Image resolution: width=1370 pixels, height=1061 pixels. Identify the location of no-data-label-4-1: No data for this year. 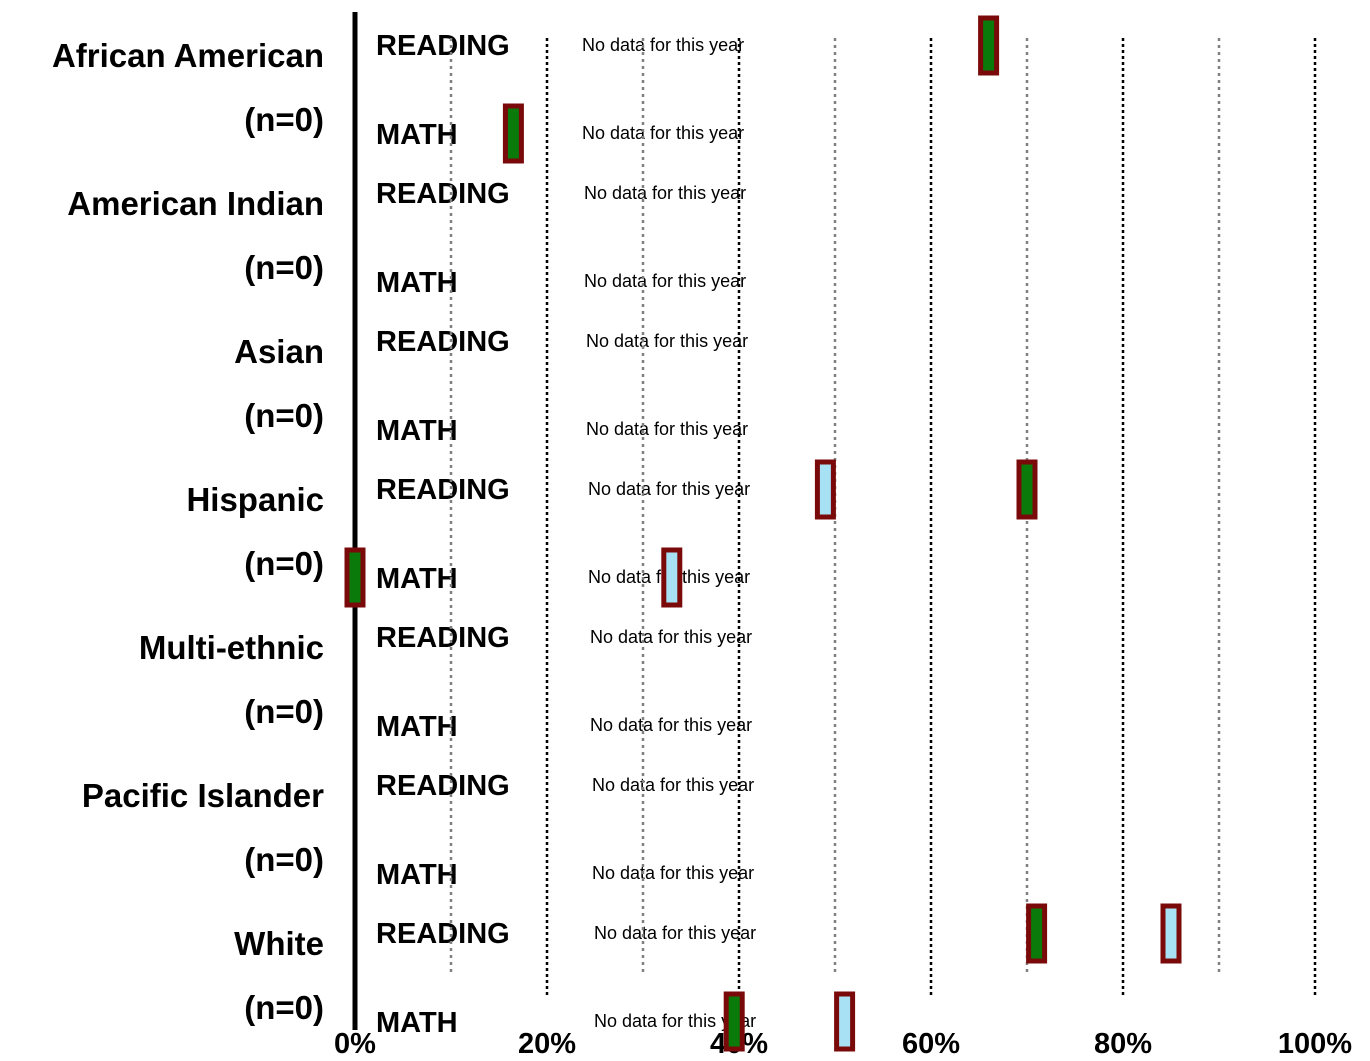
(671, 725).